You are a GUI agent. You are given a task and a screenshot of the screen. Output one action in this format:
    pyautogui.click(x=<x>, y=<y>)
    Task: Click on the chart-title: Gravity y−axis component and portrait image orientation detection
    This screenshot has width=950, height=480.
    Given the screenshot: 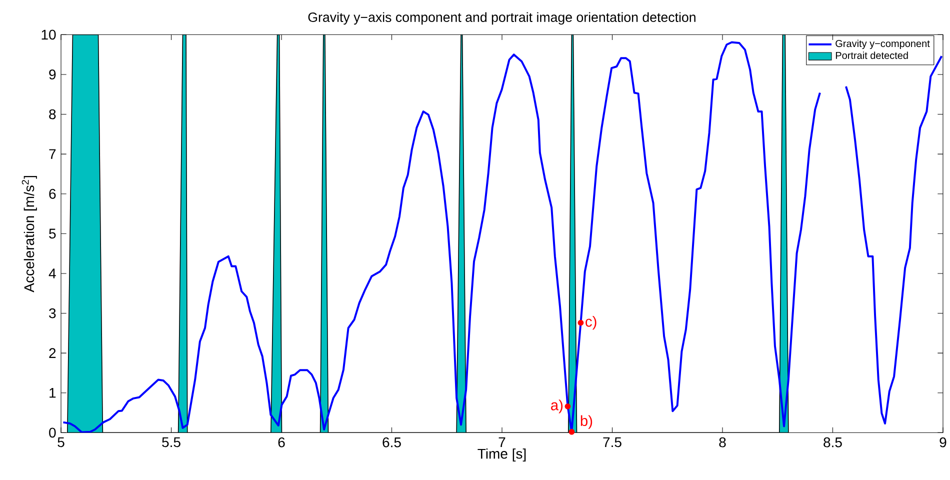 What is the action you would take?
    pyautogui.click(x=502, y=18)
    